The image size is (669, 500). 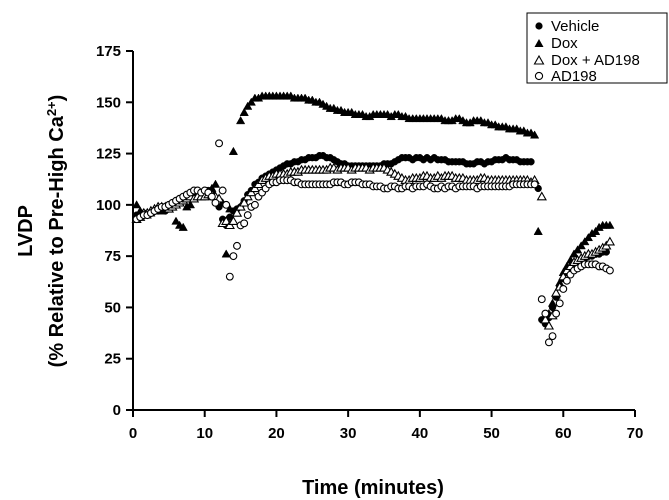 What do you see at coordinates (575, 26) in the screenshot?
I see `legend-label-vehicle: Vehicle` at bounding box center [575, 26].